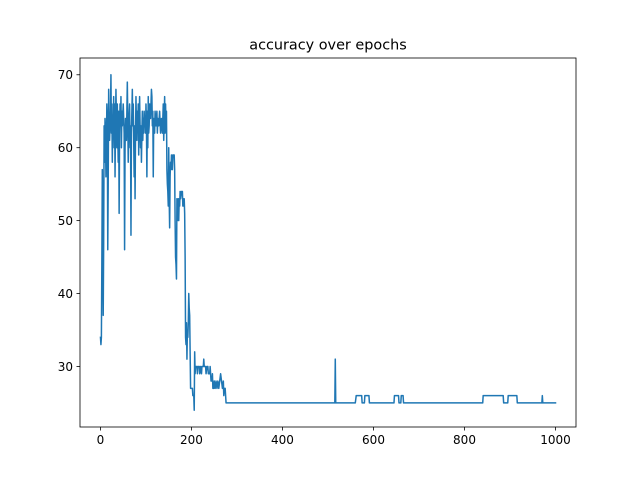 The width and height of the screenshot is (640, 480). Describe the element at coordinates (464, 440) in the screenshot. I see `x-tick-label: 800` at that location.